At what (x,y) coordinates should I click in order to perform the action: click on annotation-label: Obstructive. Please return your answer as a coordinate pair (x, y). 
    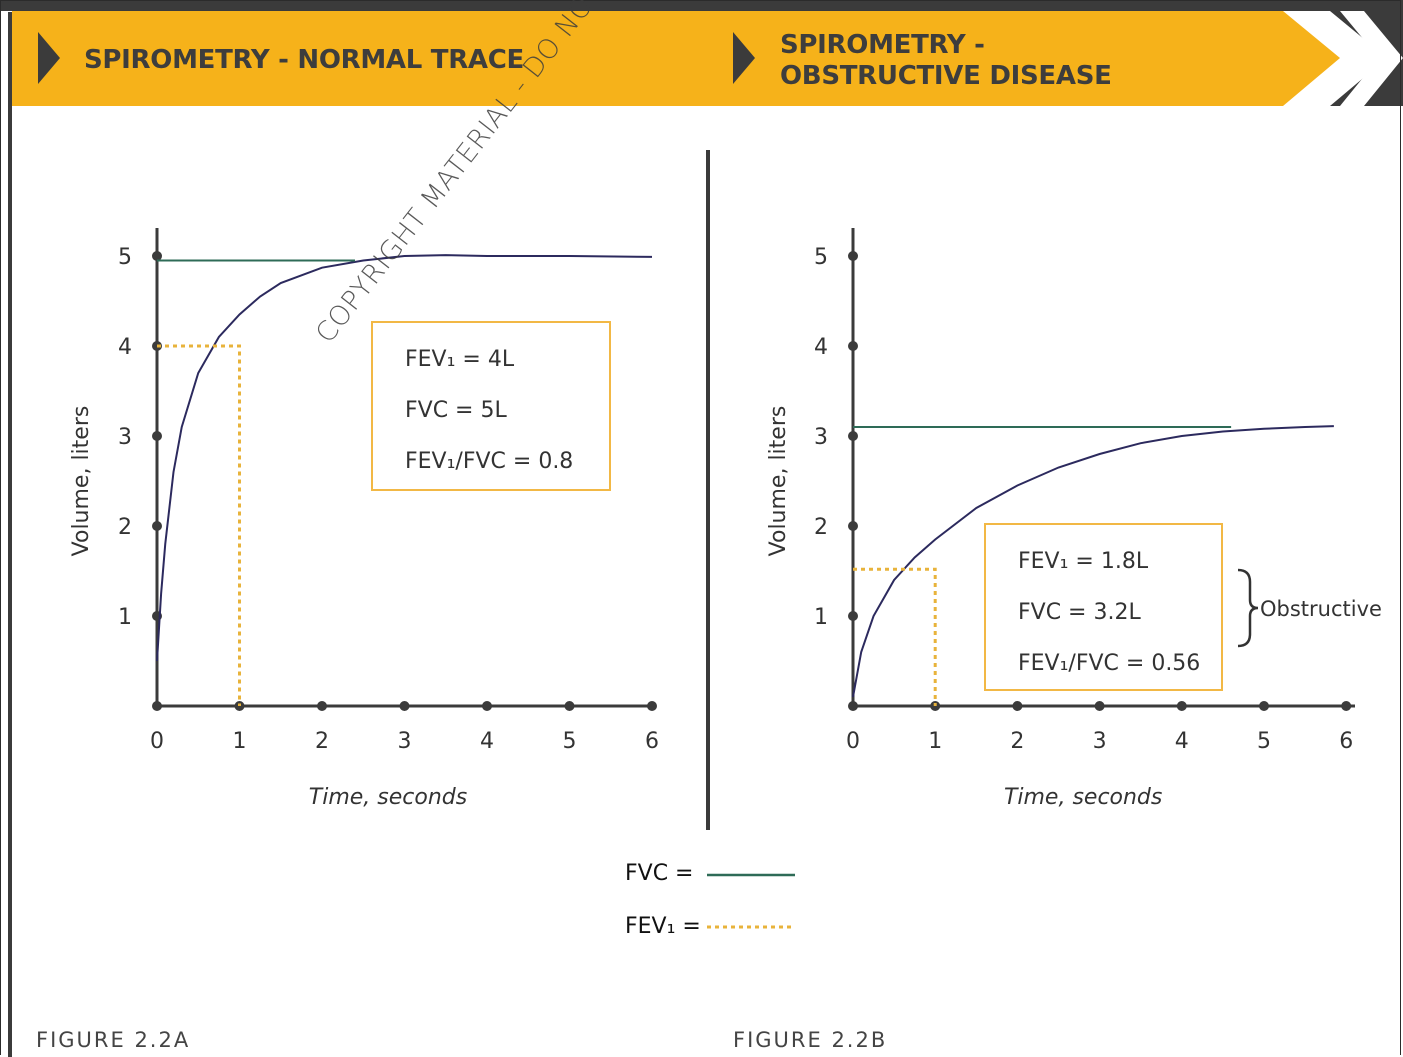
    Looking at the image, I should click on (1321, 609).